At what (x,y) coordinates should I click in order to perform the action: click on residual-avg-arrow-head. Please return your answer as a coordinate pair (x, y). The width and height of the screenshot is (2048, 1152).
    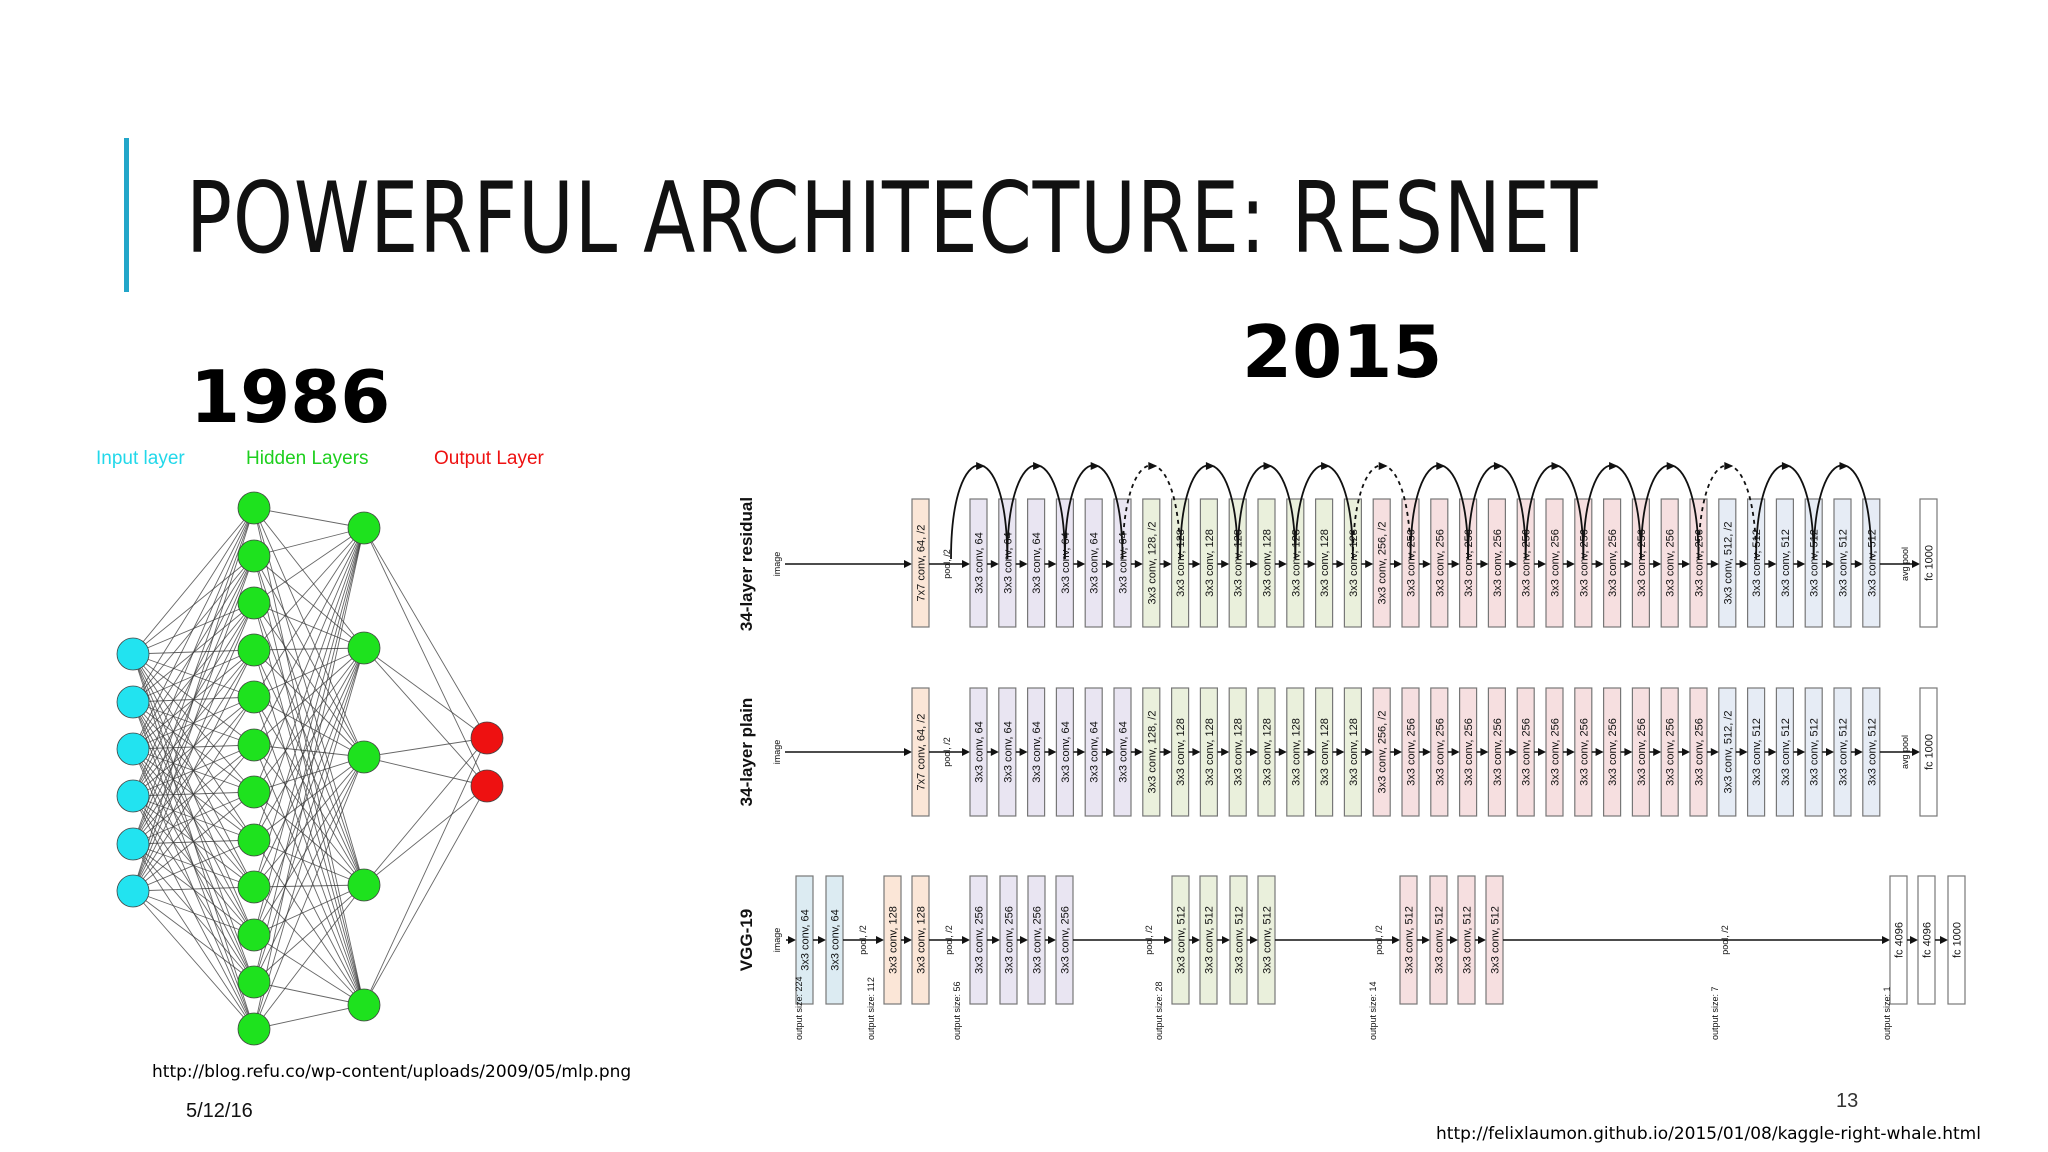
    Looking at the image, I should click on (1916, 564).